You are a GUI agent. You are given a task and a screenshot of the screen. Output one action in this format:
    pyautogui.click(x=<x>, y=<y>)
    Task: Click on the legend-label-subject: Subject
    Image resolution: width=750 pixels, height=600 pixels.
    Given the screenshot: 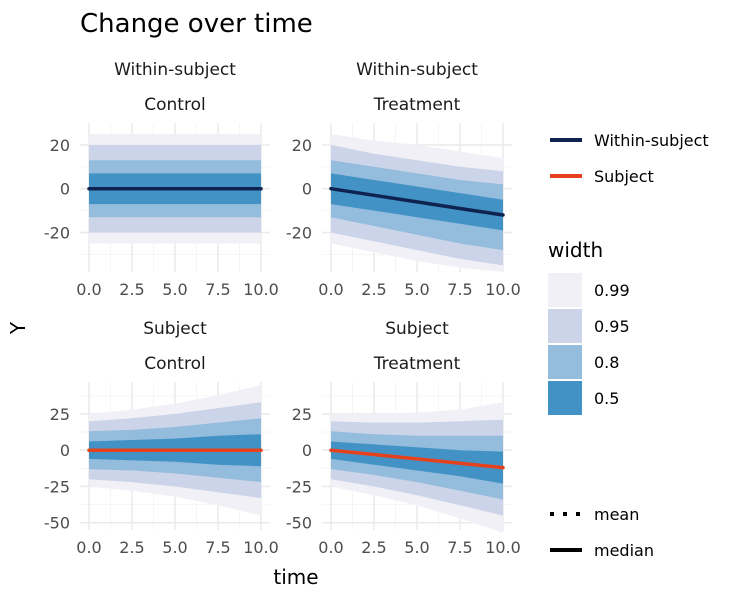 What is the action you would take?
    pyautogui.click(x=624, y=176)
    